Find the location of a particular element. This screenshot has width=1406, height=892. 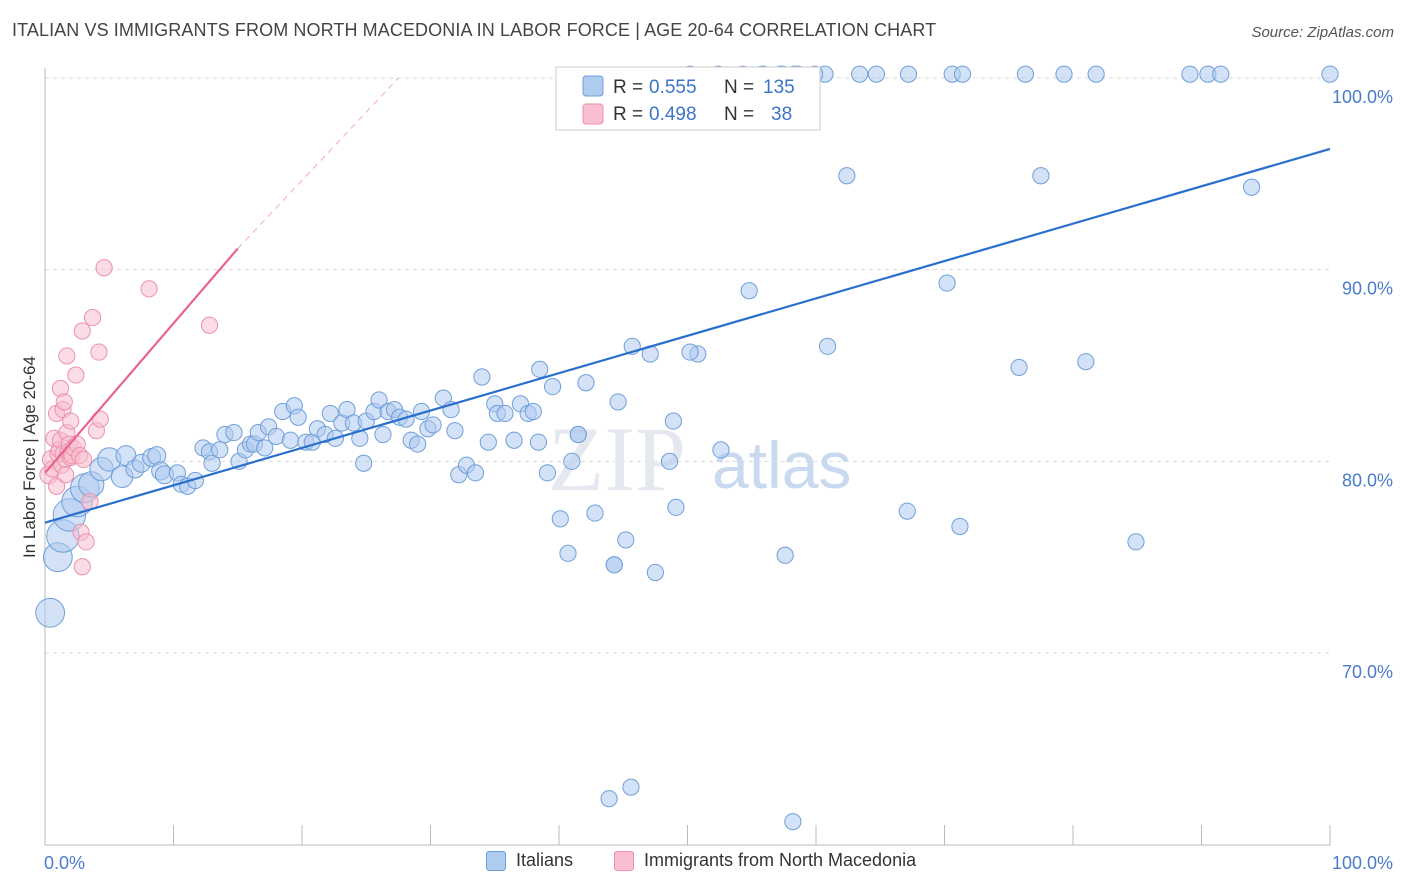

x-tick-label-max: 100.0% is located at coordinates (1362, 863).